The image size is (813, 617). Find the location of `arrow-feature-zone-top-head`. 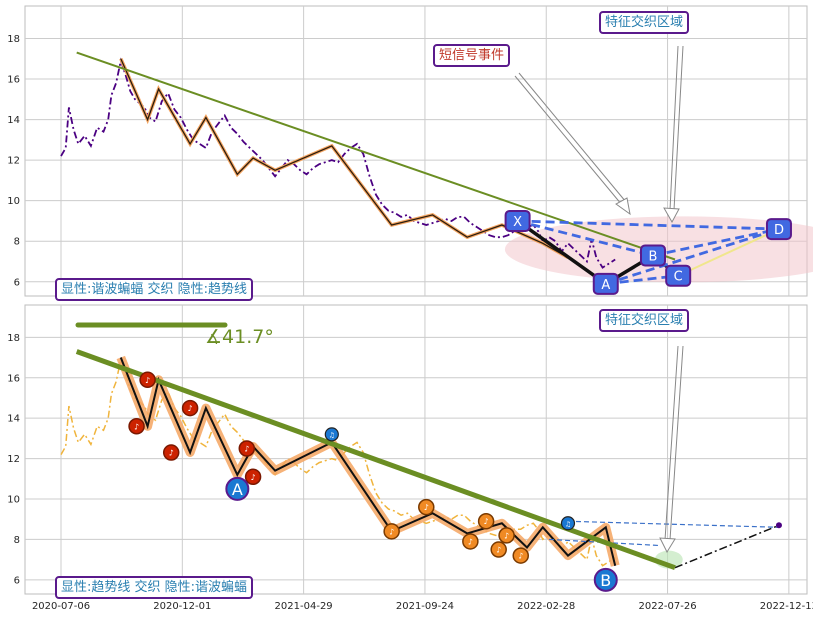

arrow-feature-zone-top-head is located at coordinates (671, 215).